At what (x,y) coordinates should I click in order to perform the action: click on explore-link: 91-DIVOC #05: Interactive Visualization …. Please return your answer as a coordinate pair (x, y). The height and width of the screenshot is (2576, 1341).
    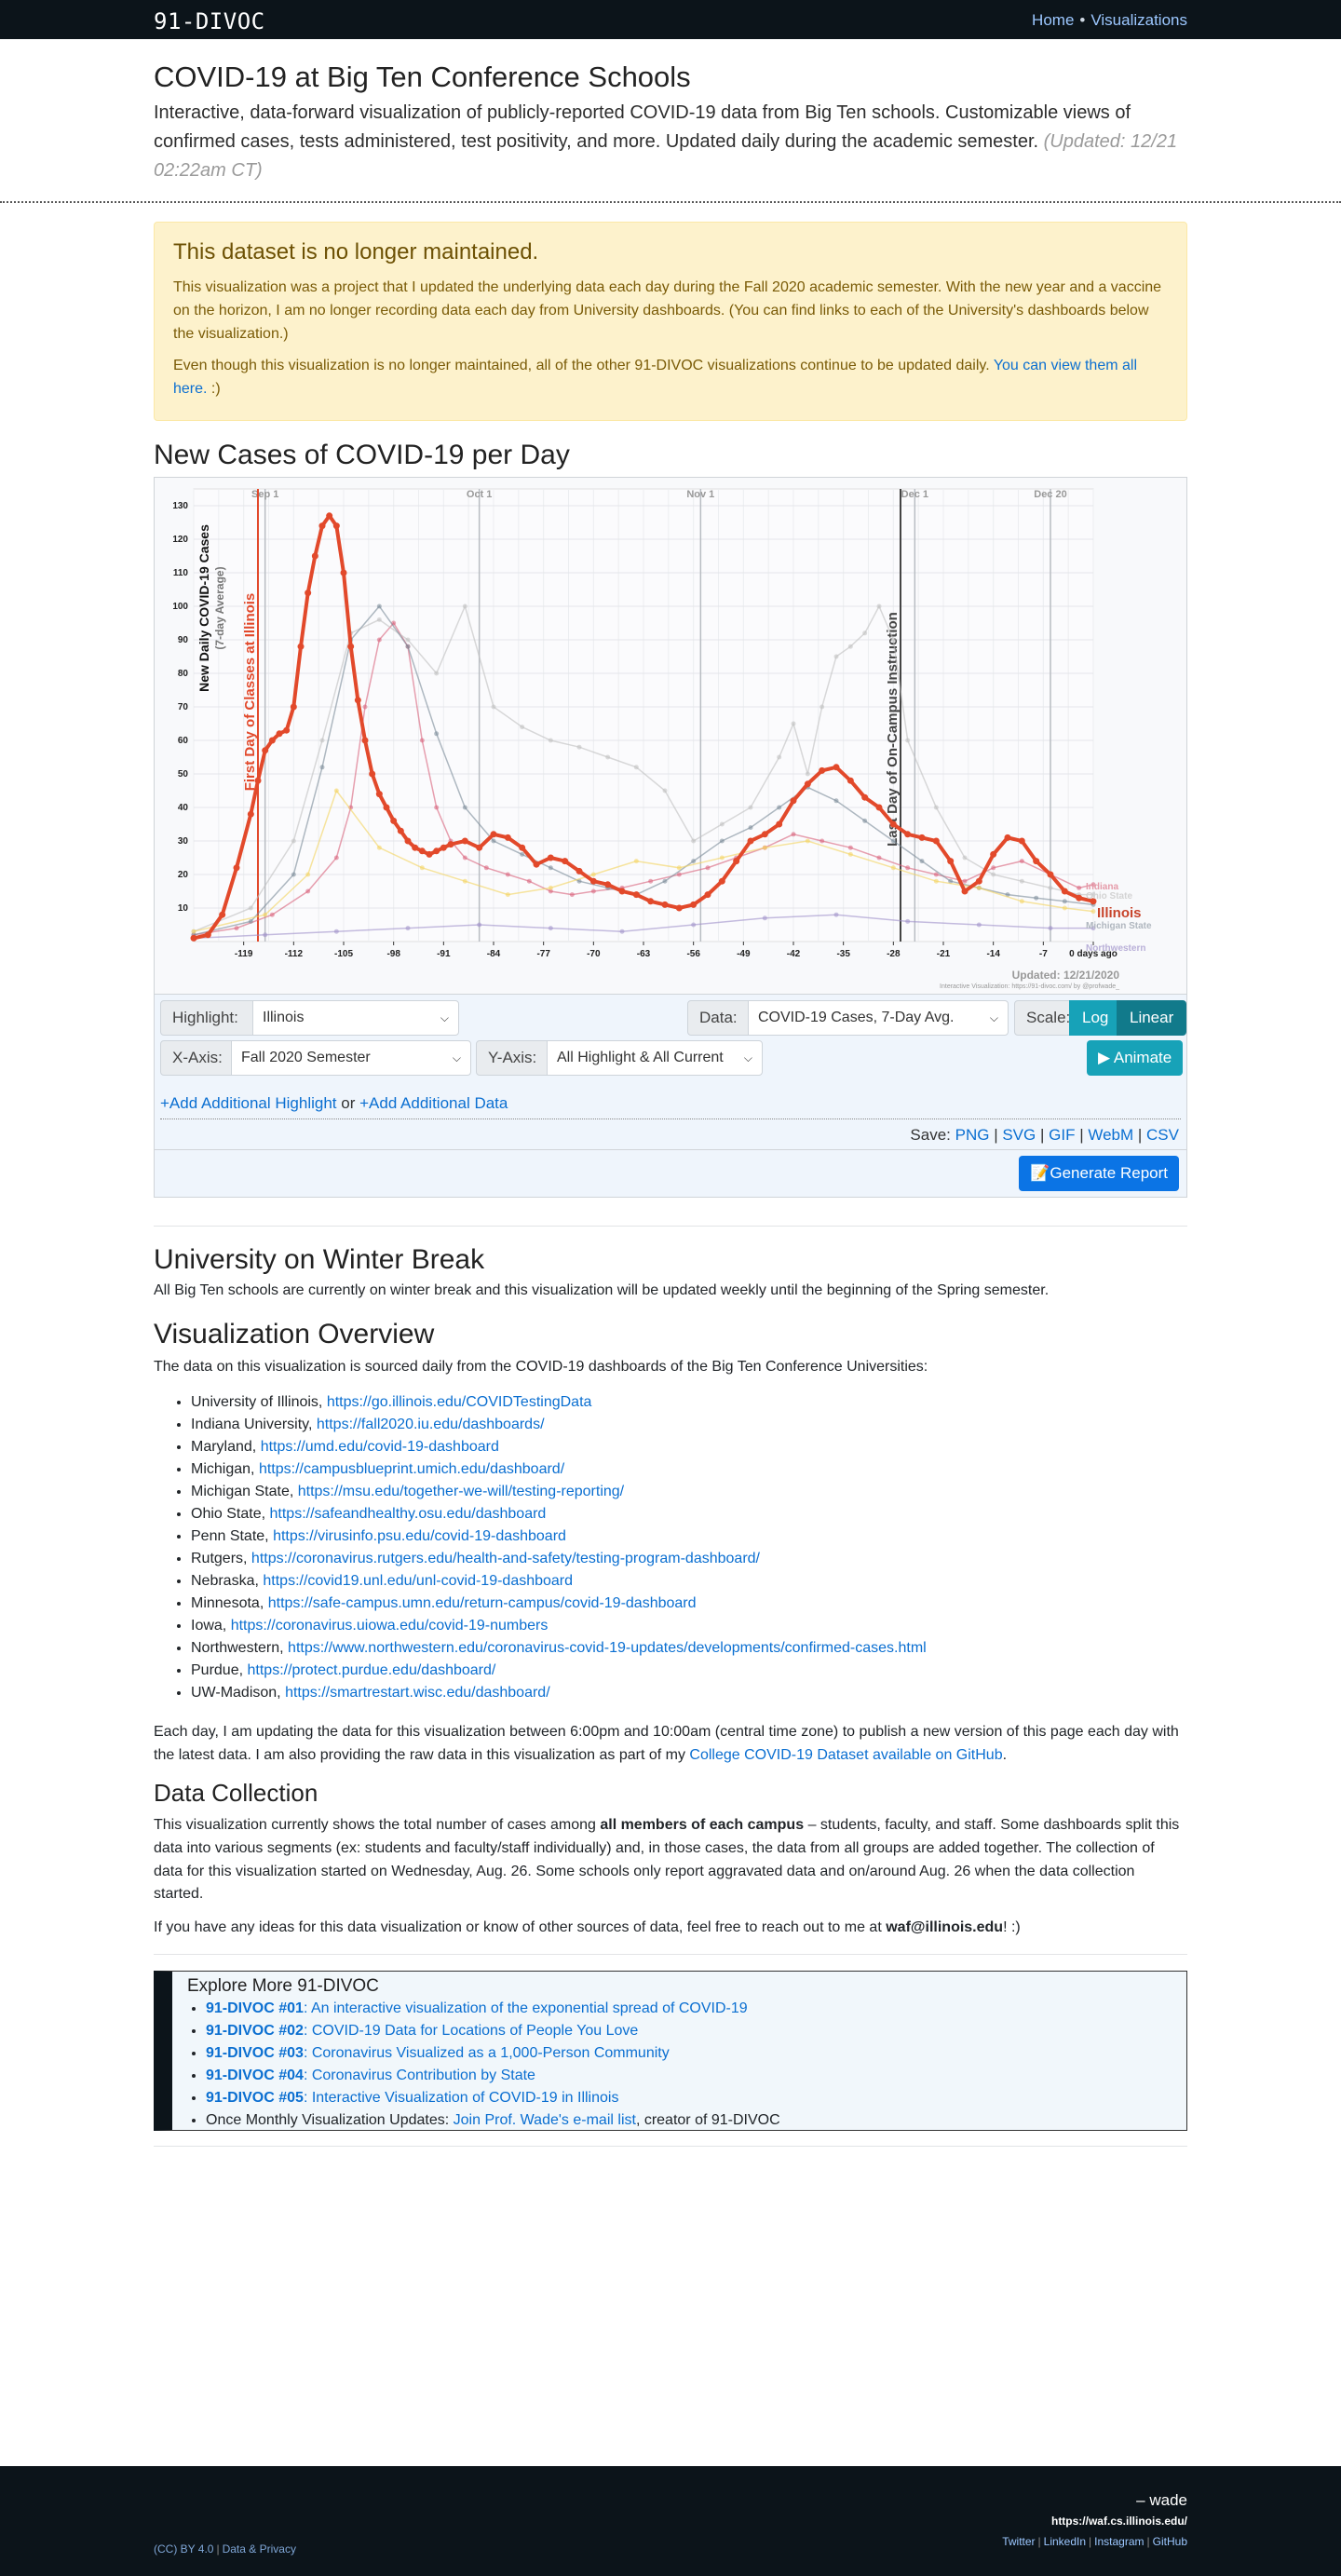
    Looking at the image, I should click on (412, 2098).